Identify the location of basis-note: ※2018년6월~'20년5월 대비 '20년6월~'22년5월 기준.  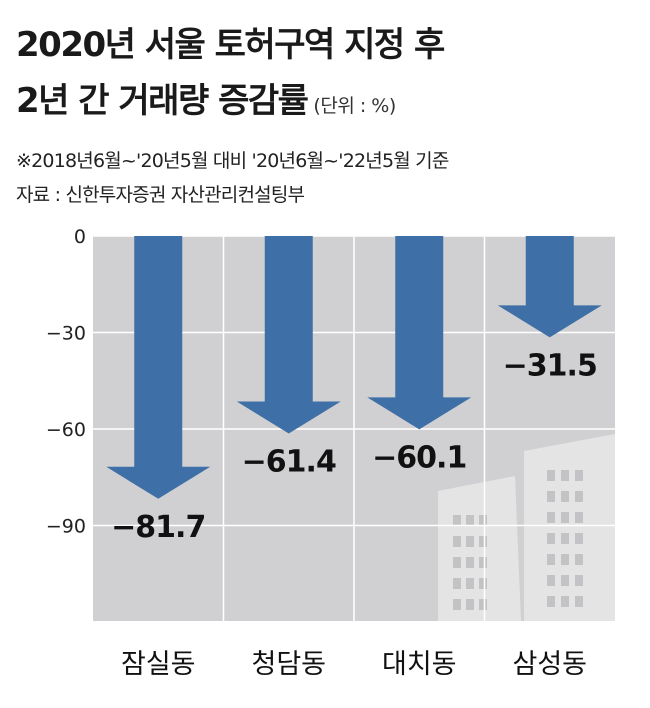
(232, 161).